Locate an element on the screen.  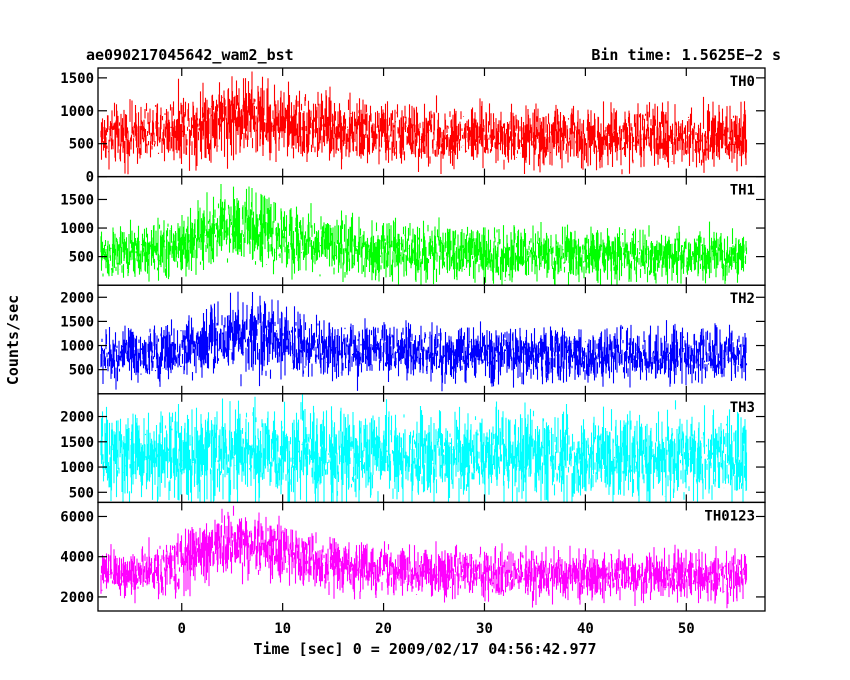
panel-name-label: TH0123 is located at coordinates (729, 516).